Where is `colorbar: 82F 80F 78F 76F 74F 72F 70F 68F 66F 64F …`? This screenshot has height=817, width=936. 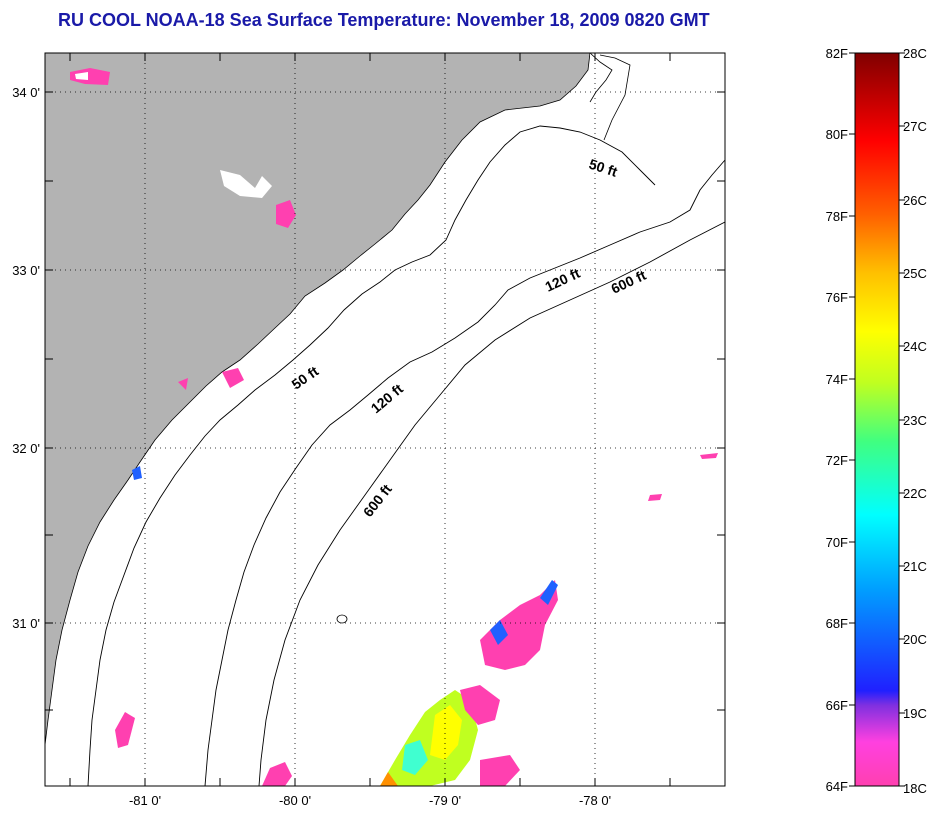
colorbar: 82F 80F 78F 76F 74F 72F 70F 68F 66F 64F … is located at coordinates (876, 421).